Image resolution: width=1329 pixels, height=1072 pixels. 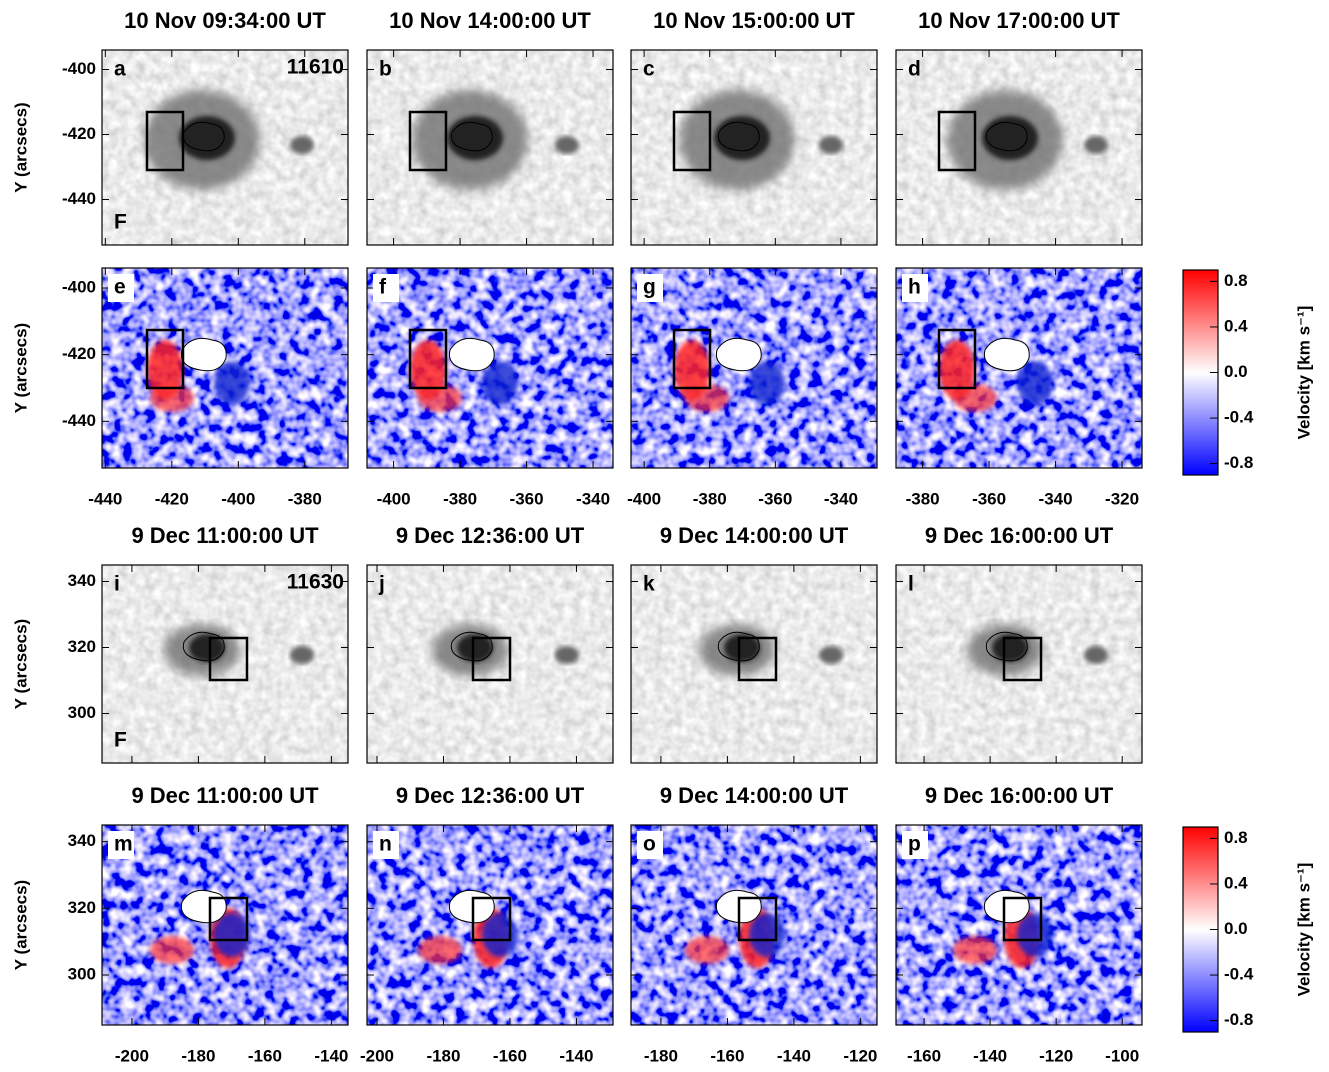 I want to click on panel-letter: h, so click(x=914, y=287).